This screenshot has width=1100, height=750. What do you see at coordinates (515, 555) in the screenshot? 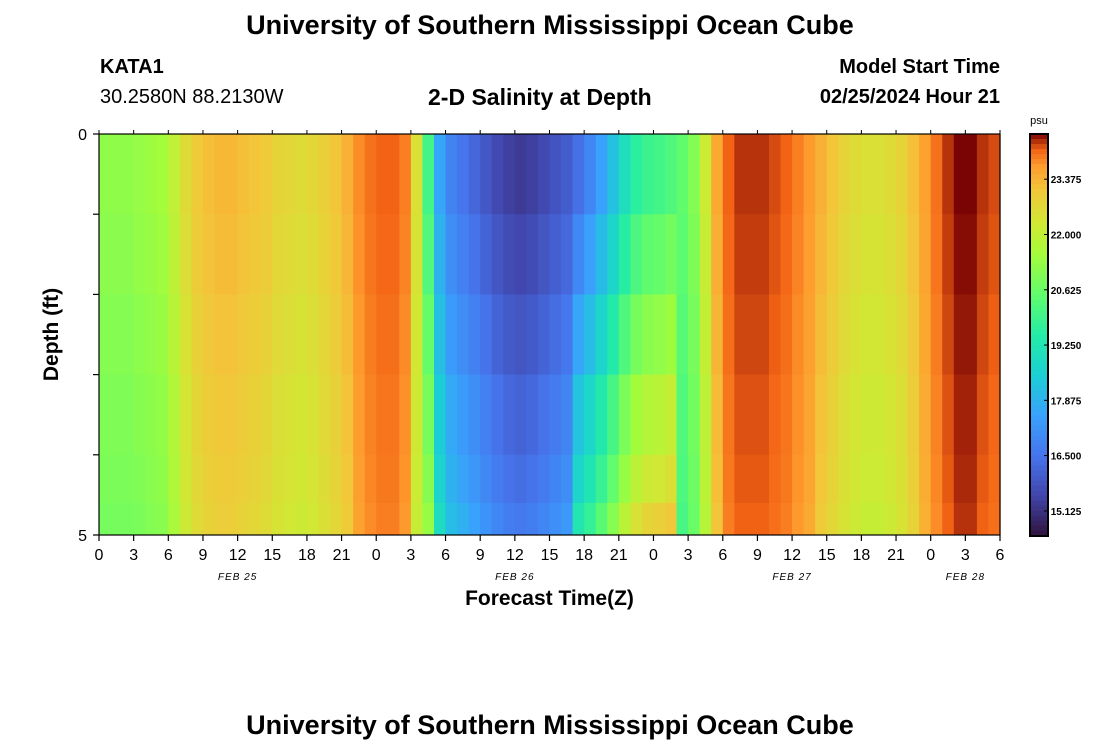
I see `x-tick-label: 12` at bounding box center [515, 555].